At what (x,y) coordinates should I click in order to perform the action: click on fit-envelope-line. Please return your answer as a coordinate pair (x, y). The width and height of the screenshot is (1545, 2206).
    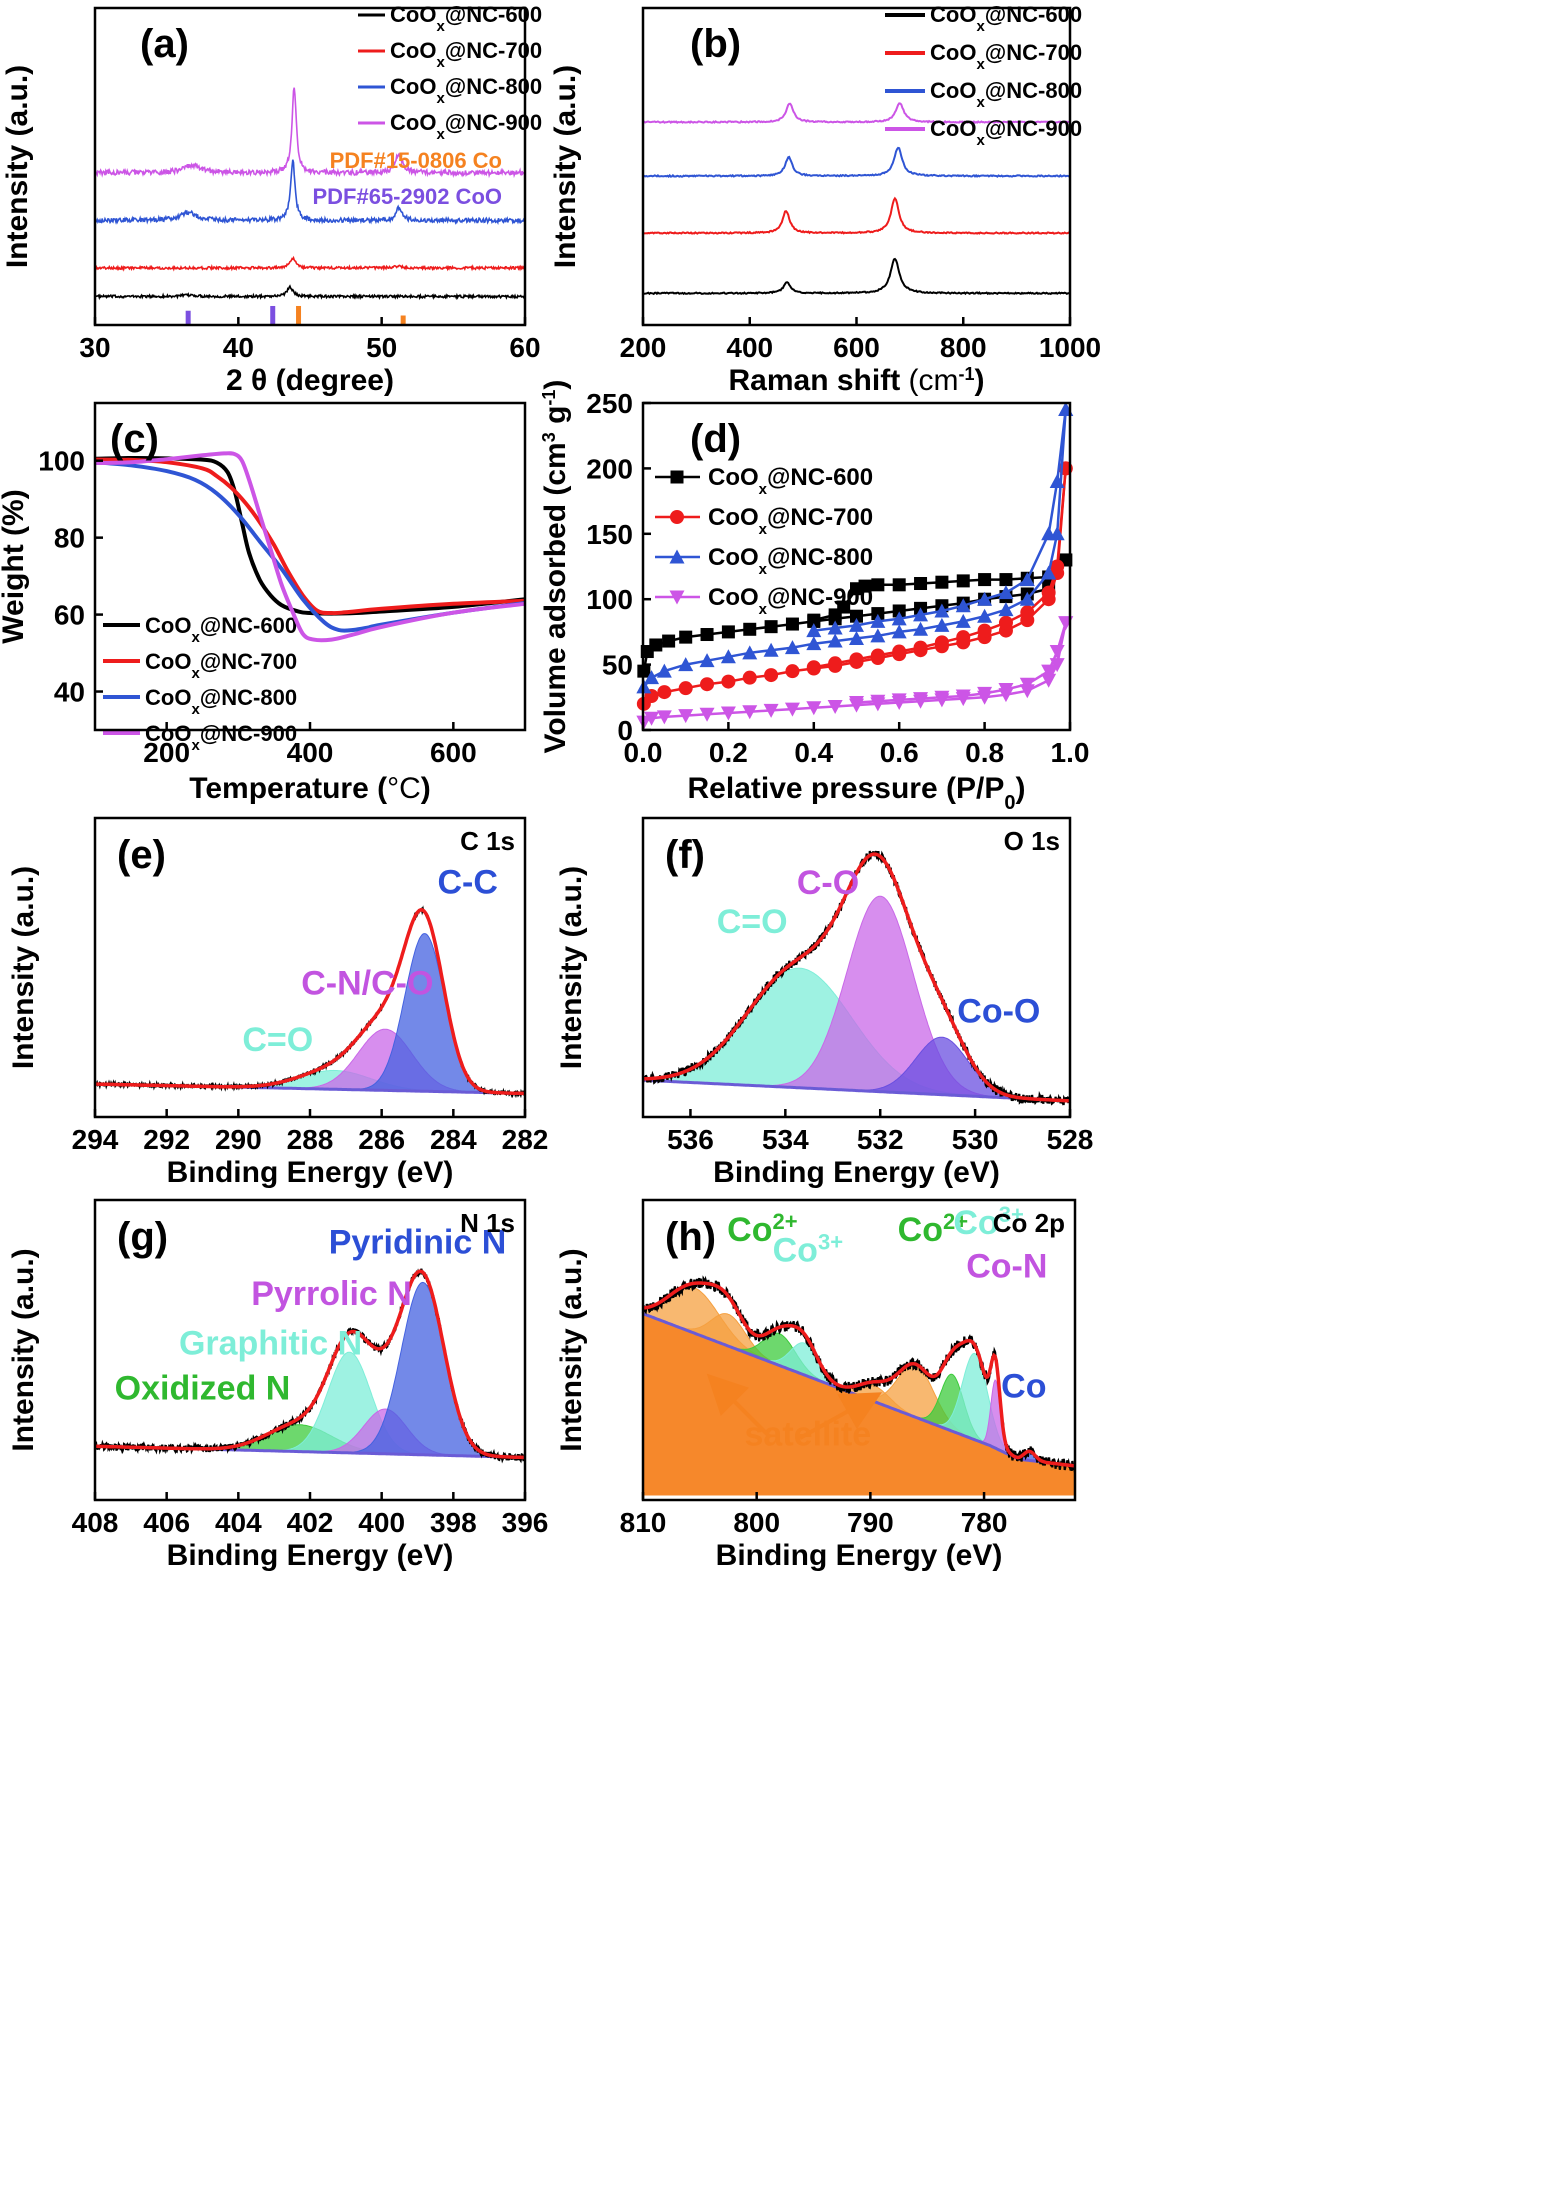
    Looking at the image, I should click on (310, 1002).